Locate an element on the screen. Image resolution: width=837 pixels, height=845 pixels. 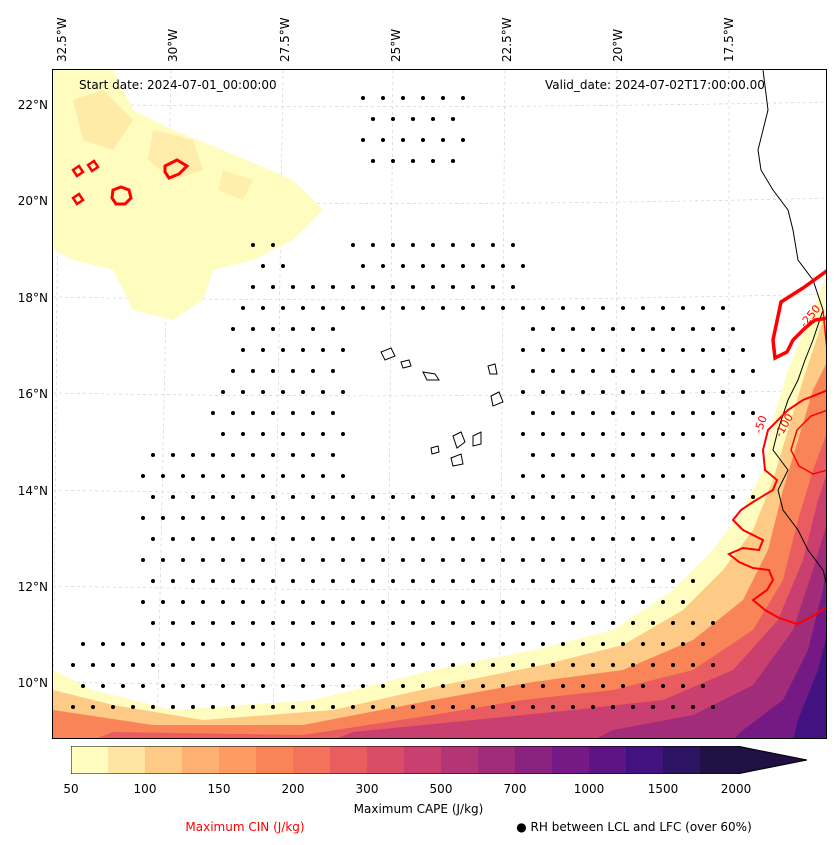
lon-label: 17.5°W is located at coordinates (729, 39).